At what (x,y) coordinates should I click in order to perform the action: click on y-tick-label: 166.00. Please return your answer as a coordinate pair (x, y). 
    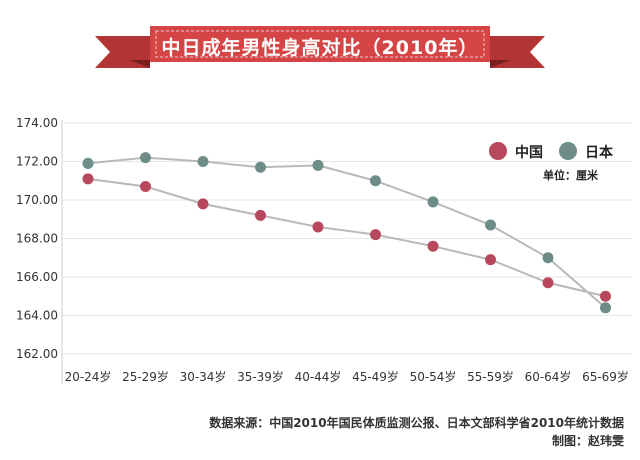
    Looking at the image, I should click on (37, 277).